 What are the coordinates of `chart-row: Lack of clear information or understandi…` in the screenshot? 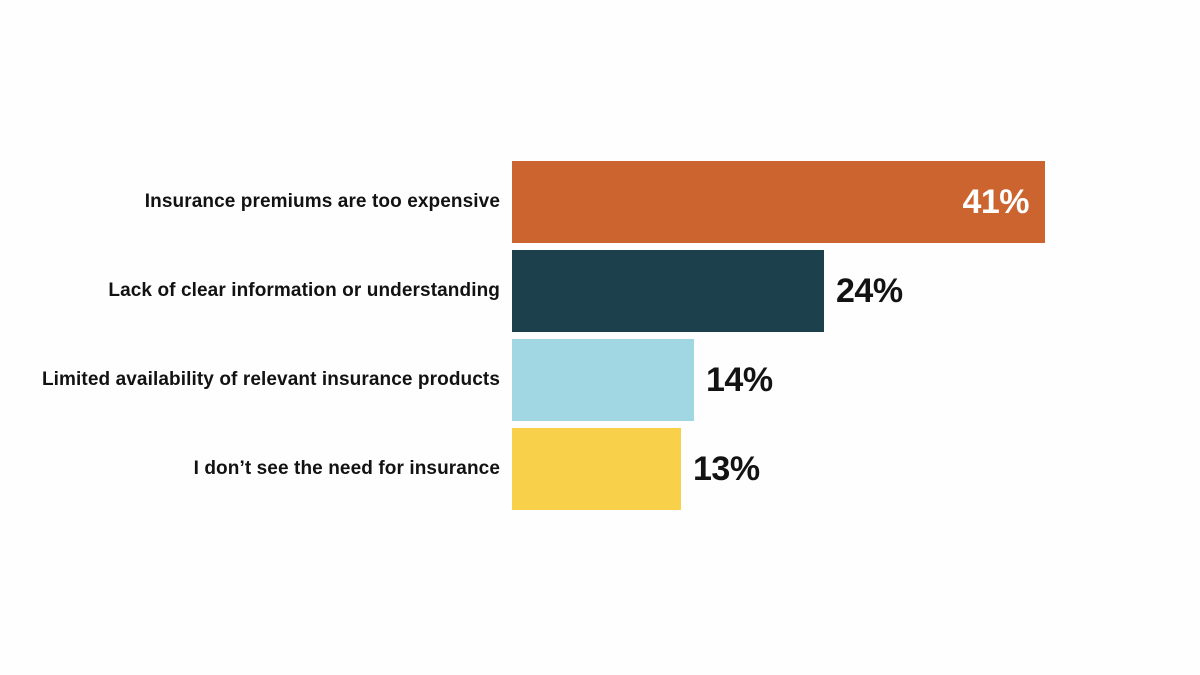 It's located at (522, 291).